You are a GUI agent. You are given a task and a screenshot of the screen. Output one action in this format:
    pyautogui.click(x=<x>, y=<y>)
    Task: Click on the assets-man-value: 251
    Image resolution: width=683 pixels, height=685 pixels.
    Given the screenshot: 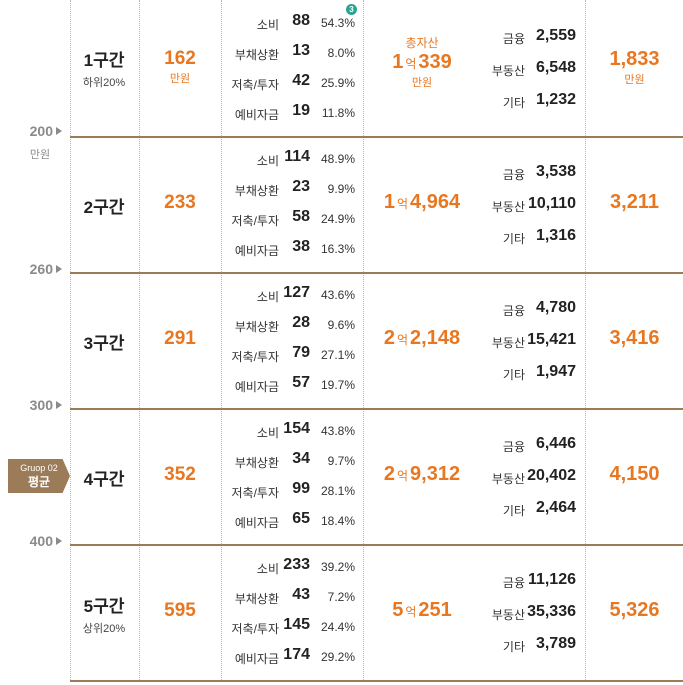 What is the action you would take?
    pyautogui.click(x=435, y=610)
    